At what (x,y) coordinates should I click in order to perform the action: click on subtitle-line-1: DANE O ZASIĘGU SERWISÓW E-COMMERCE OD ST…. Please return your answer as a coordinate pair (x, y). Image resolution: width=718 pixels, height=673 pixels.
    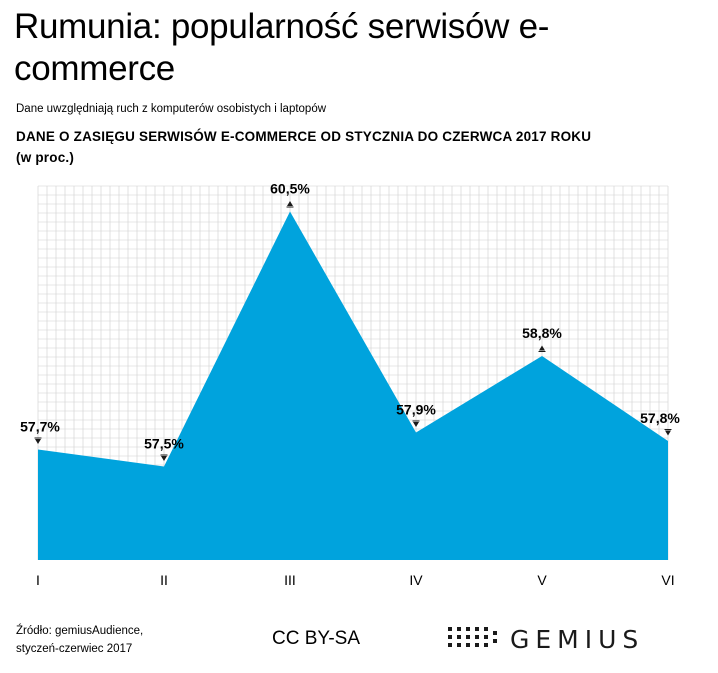
    Looking at the image, I should click on (304, 136).